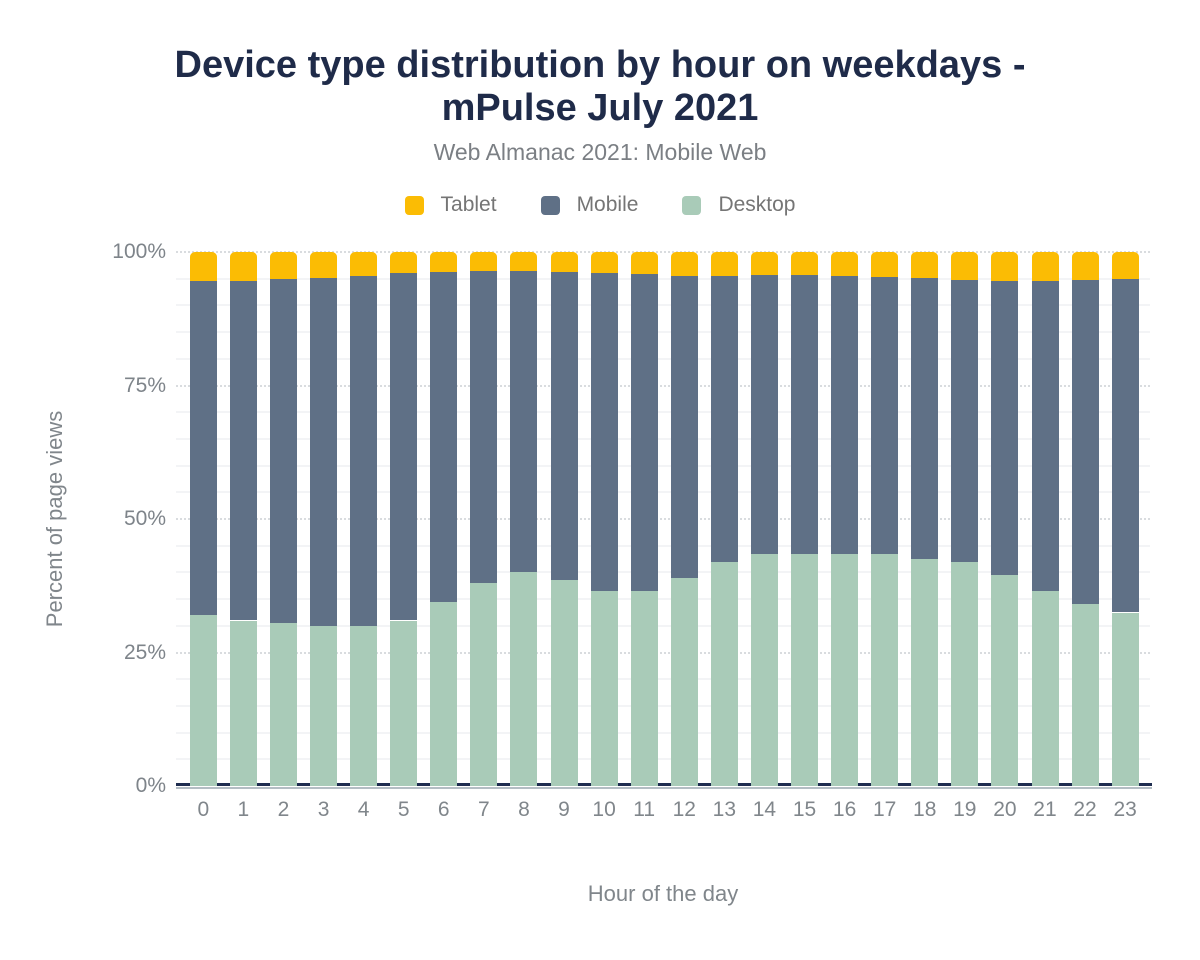 The width and height of the screenshot is (1200, 960). What do you see at coordinates (150, 785) in the screenshot?
I see `y-axis-tick-label-0: 0%` at bounding box center [150, 785].